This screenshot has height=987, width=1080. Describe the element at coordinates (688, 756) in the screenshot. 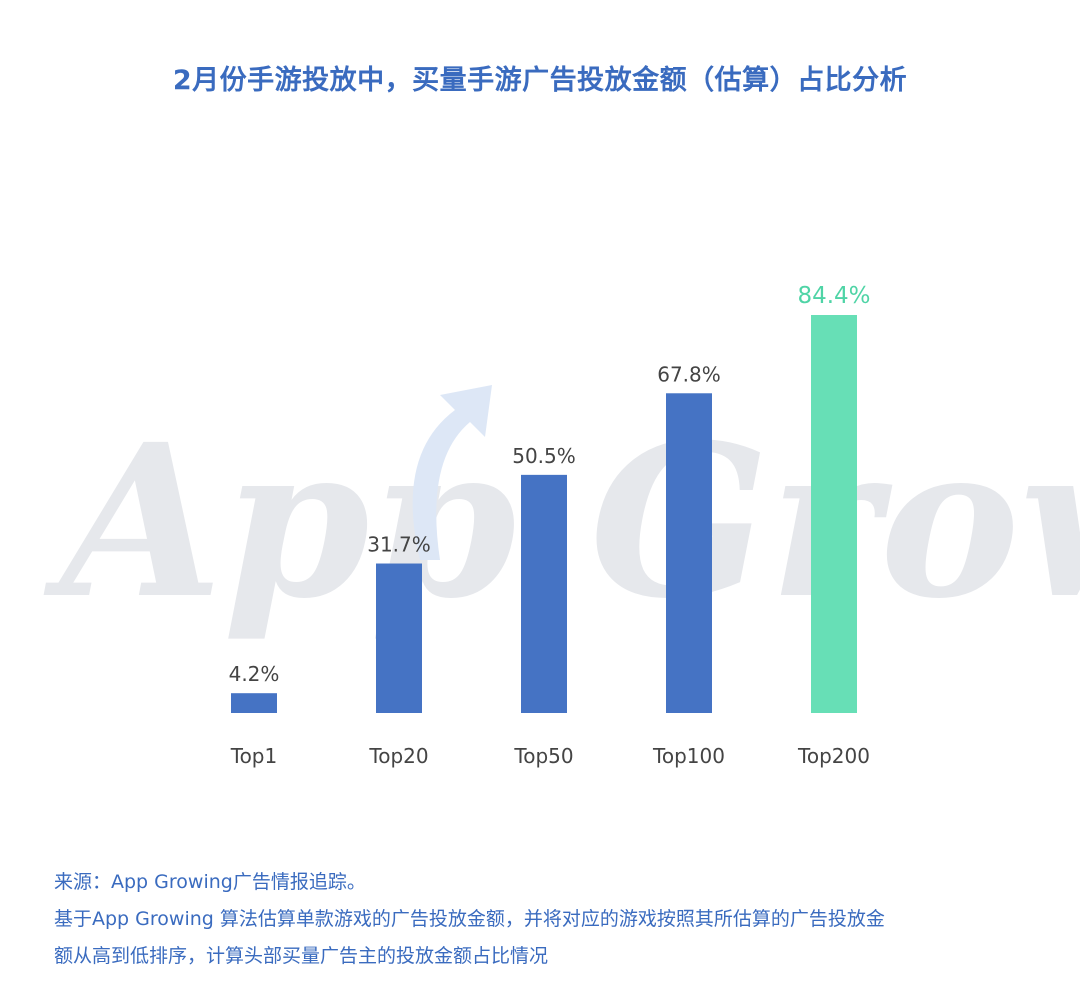

I see `category-label-top100: Top100` at that location.